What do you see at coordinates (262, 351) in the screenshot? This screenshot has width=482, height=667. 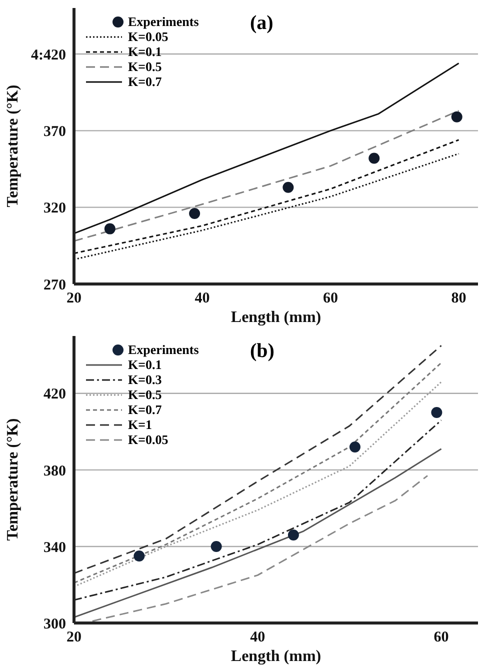 I see `chart-title: (b)` at bounding box center [262, 351].